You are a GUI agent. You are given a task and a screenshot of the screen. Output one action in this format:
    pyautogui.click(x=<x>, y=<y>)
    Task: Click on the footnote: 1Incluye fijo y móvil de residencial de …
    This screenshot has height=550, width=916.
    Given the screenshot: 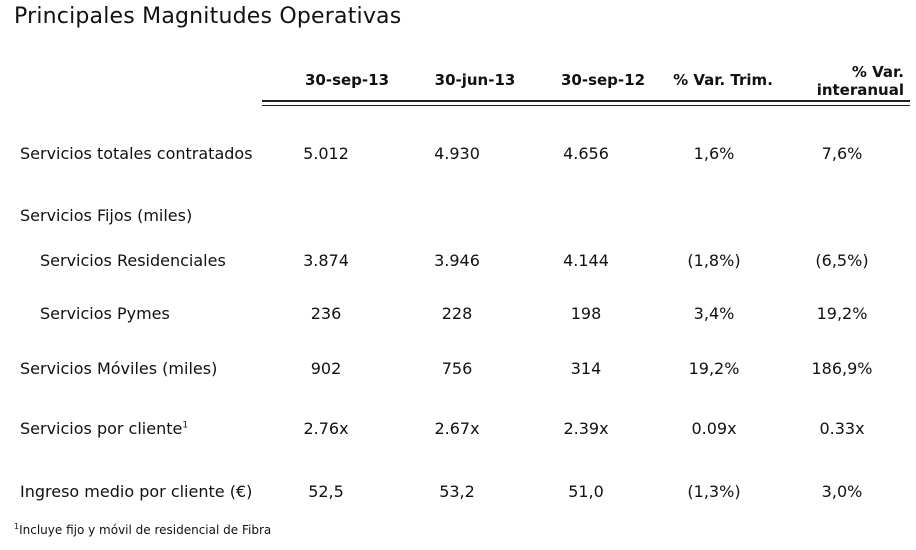 What is the action you would take?
    pyautogui.click(x=143, y=530)
    